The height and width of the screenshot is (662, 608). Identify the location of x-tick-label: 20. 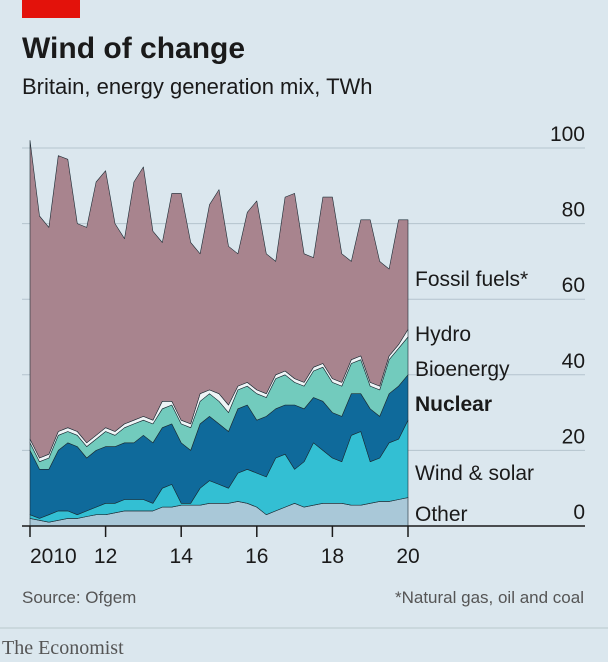
(407, 556).